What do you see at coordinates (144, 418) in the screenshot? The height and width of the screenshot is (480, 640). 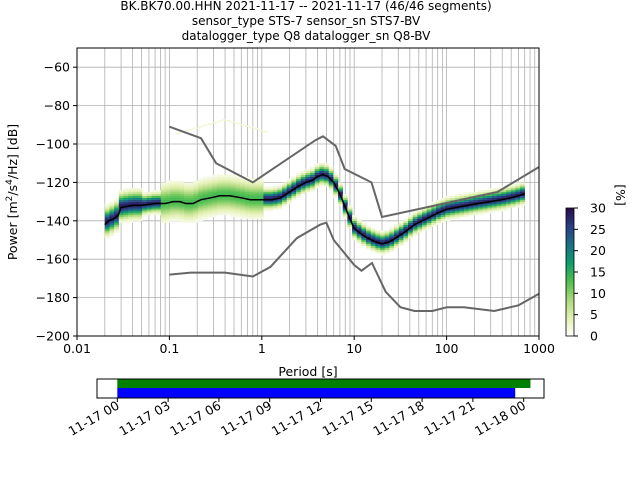 I see `timeline-tick-label: 11-17 03` at bounding box center [144, 418].